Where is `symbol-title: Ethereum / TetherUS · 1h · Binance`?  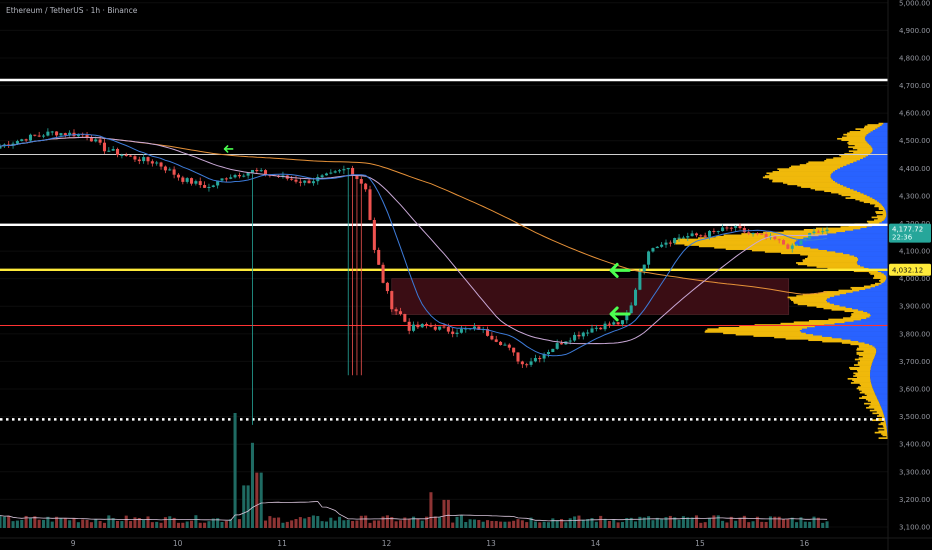
symbol-title: Ethereum / TetherUS · 1h · Binance is located at coordinates (72, 10).